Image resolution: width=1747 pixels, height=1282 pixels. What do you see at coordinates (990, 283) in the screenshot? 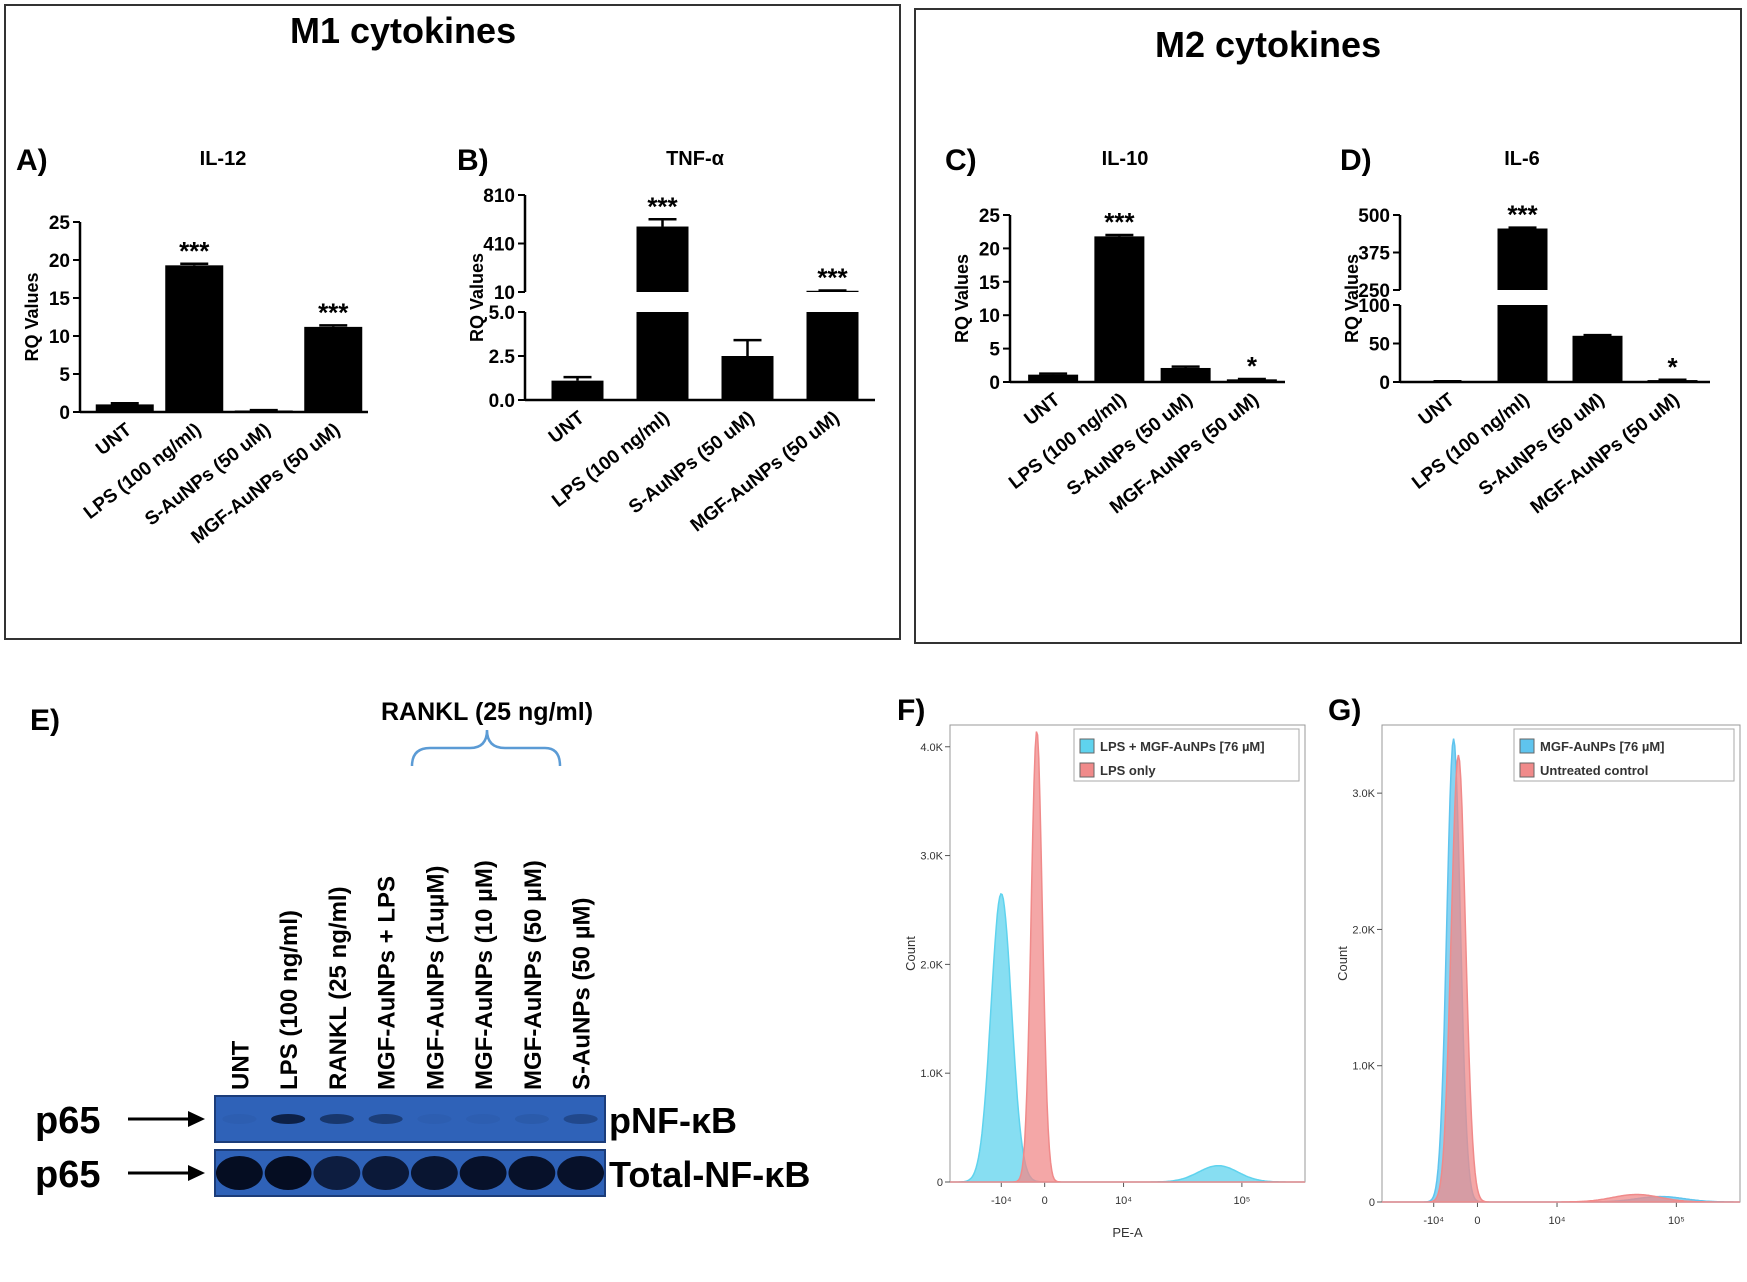
I see `y-tick-label: 15` at bounding box center [990, 283].